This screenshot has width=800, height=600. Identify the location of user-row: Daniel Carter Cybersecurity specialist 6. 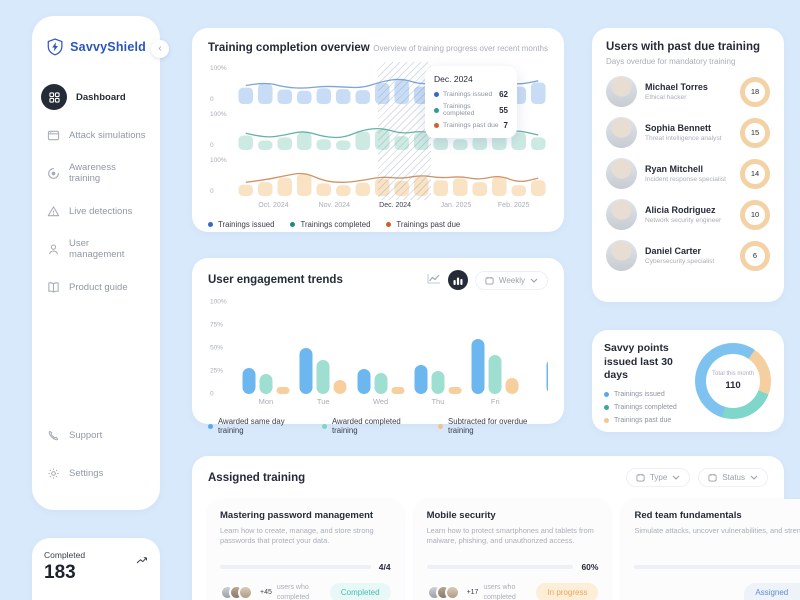
(688, 255).